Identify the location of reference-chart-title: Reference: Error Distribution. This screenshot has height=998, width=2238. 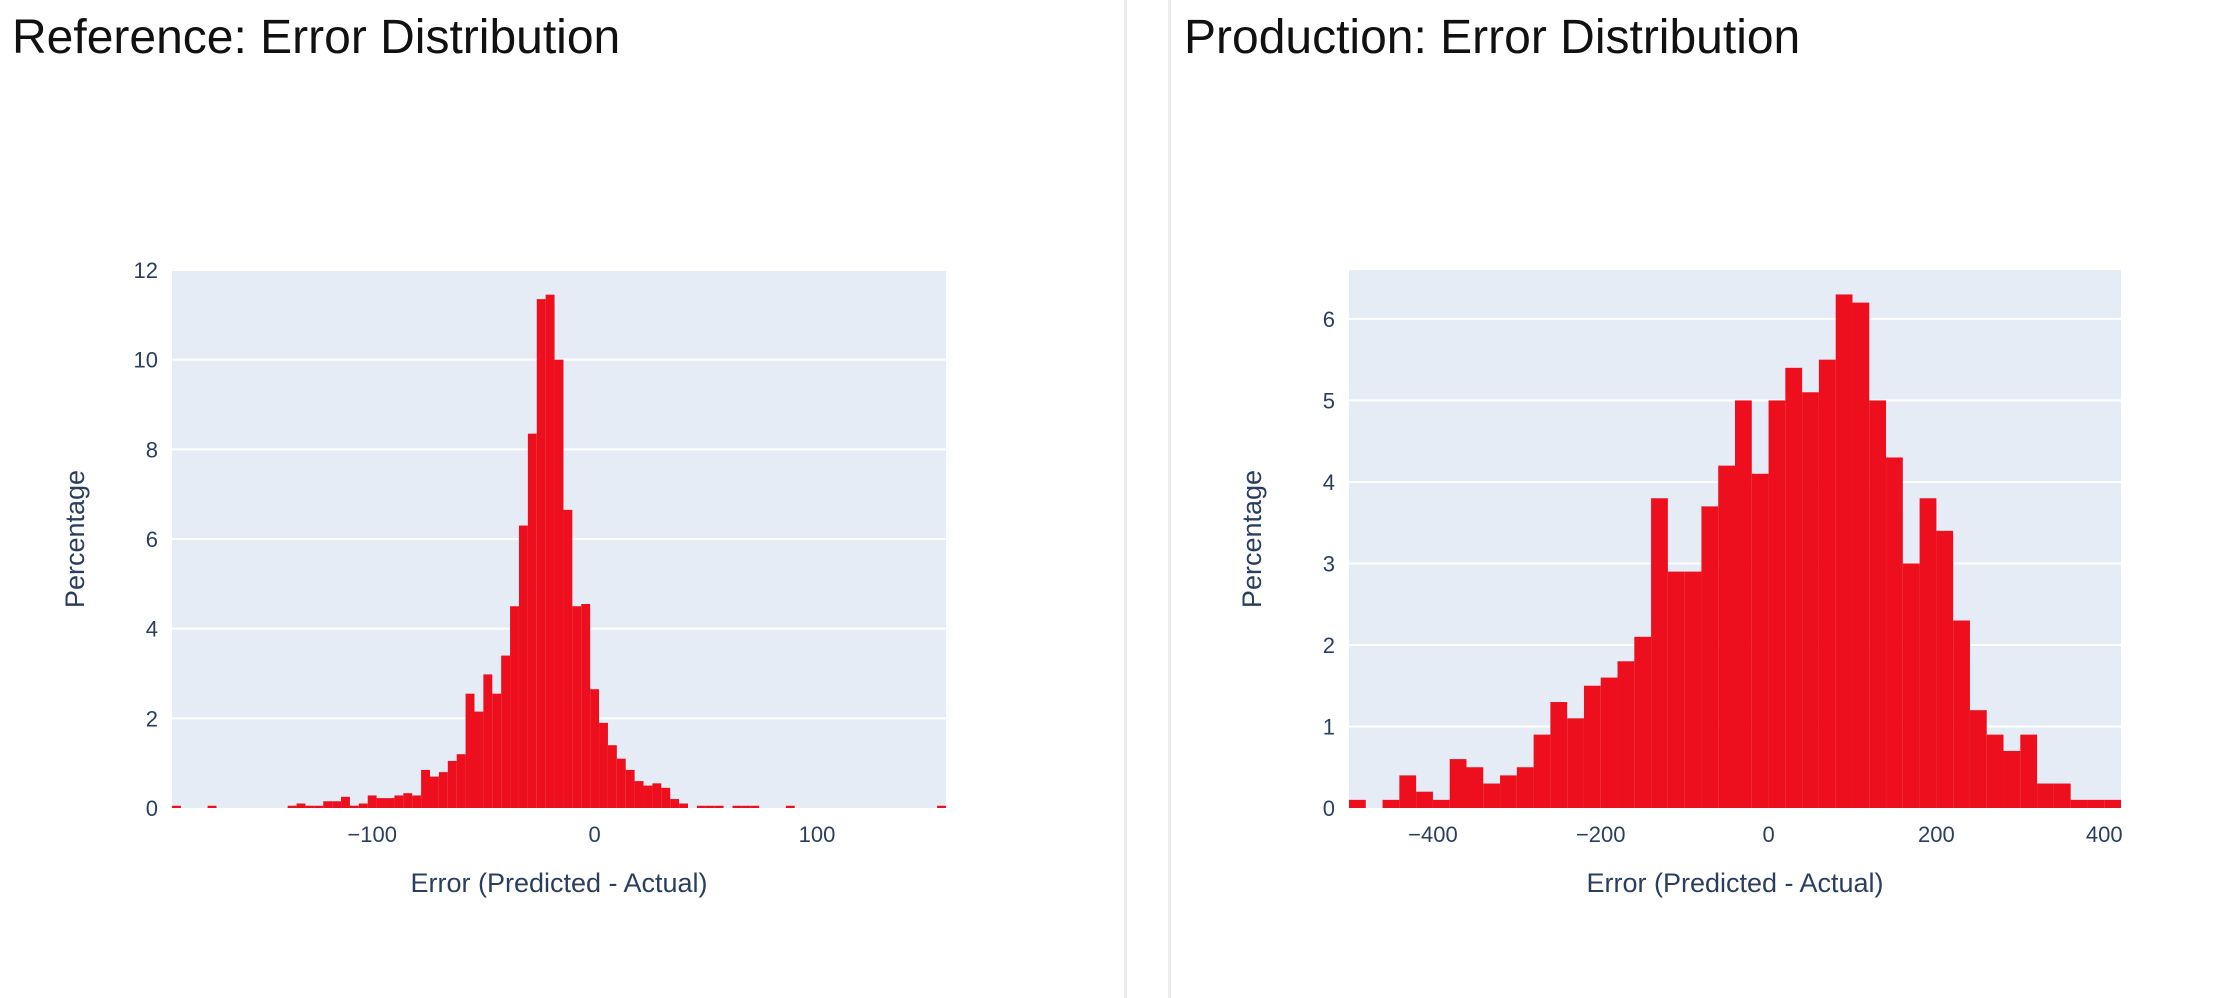
(316, 37).